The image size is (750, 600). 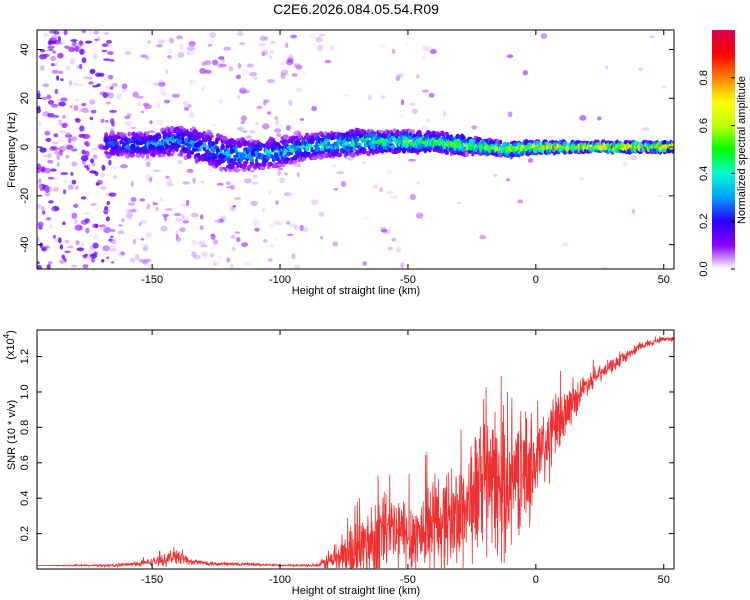 I want to click on snr-scale-exponent: 4, so click(x=6, y=335).